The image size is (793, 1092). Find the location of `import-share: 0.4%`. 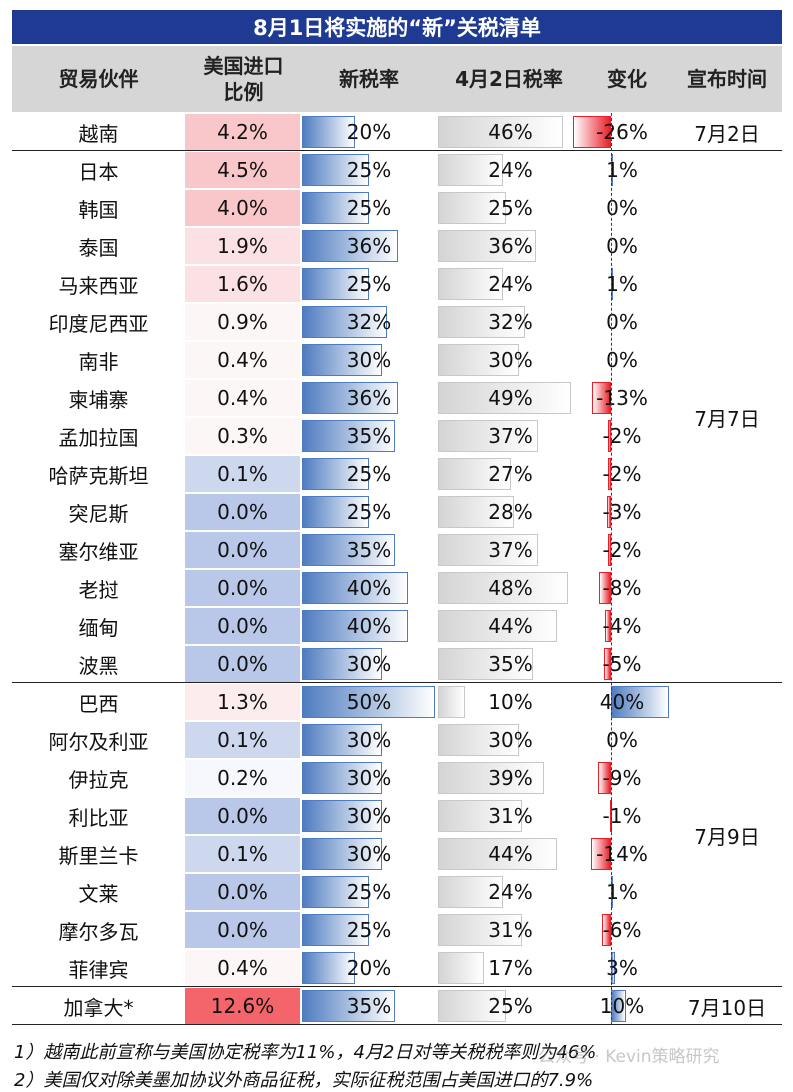

import-share: 0.4% is located at coordinates (242, 968).